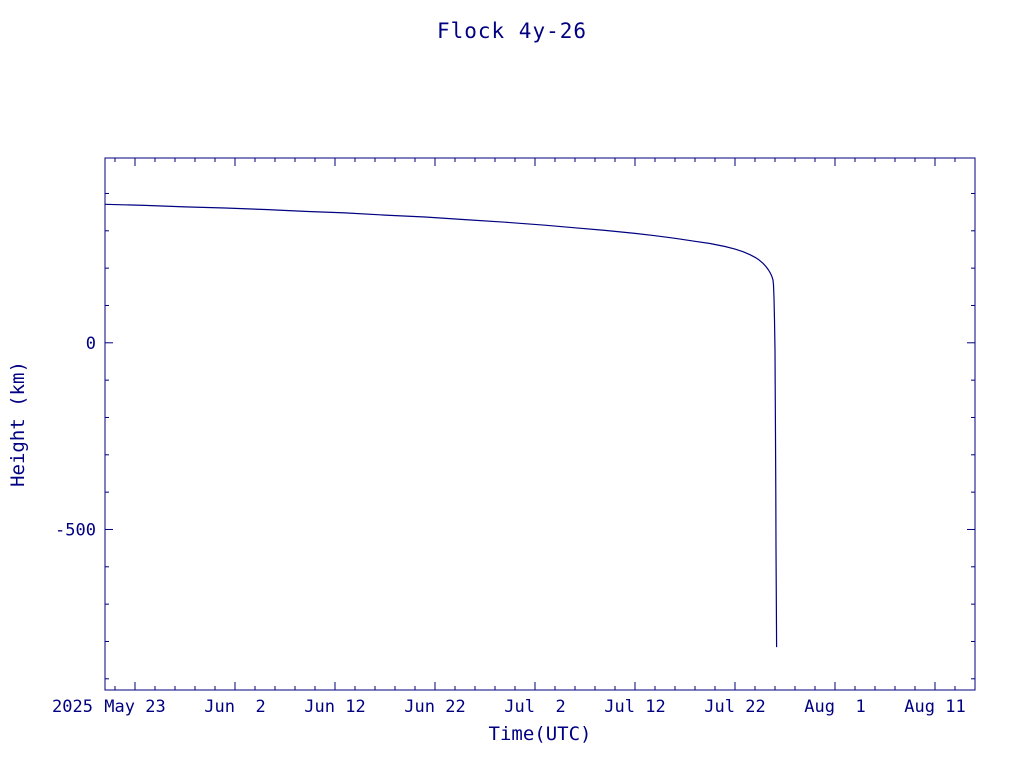 Image resolution: width=1024 pixels, height=768 pixels. Describe the element at coordinates (834, 707) in the screenshot. I see `x-tick-label: Aug 1` at that location.